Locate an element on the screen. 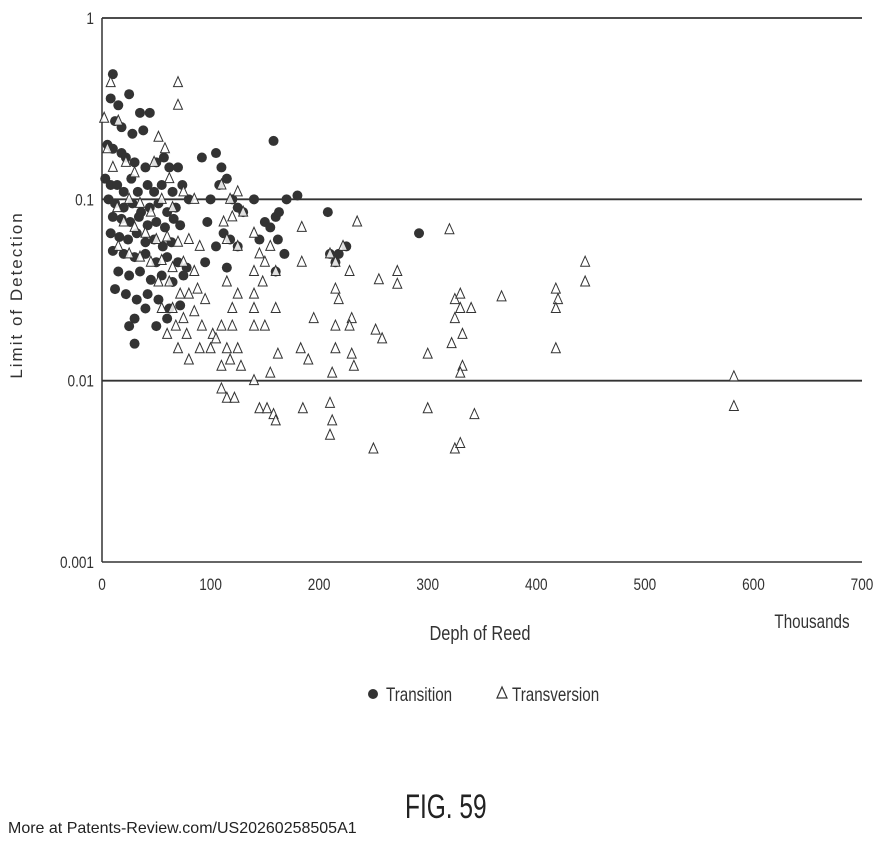 This screenshot has width=880, height=847. legend-transition-label: Transition is located at coordinates (419, 694).